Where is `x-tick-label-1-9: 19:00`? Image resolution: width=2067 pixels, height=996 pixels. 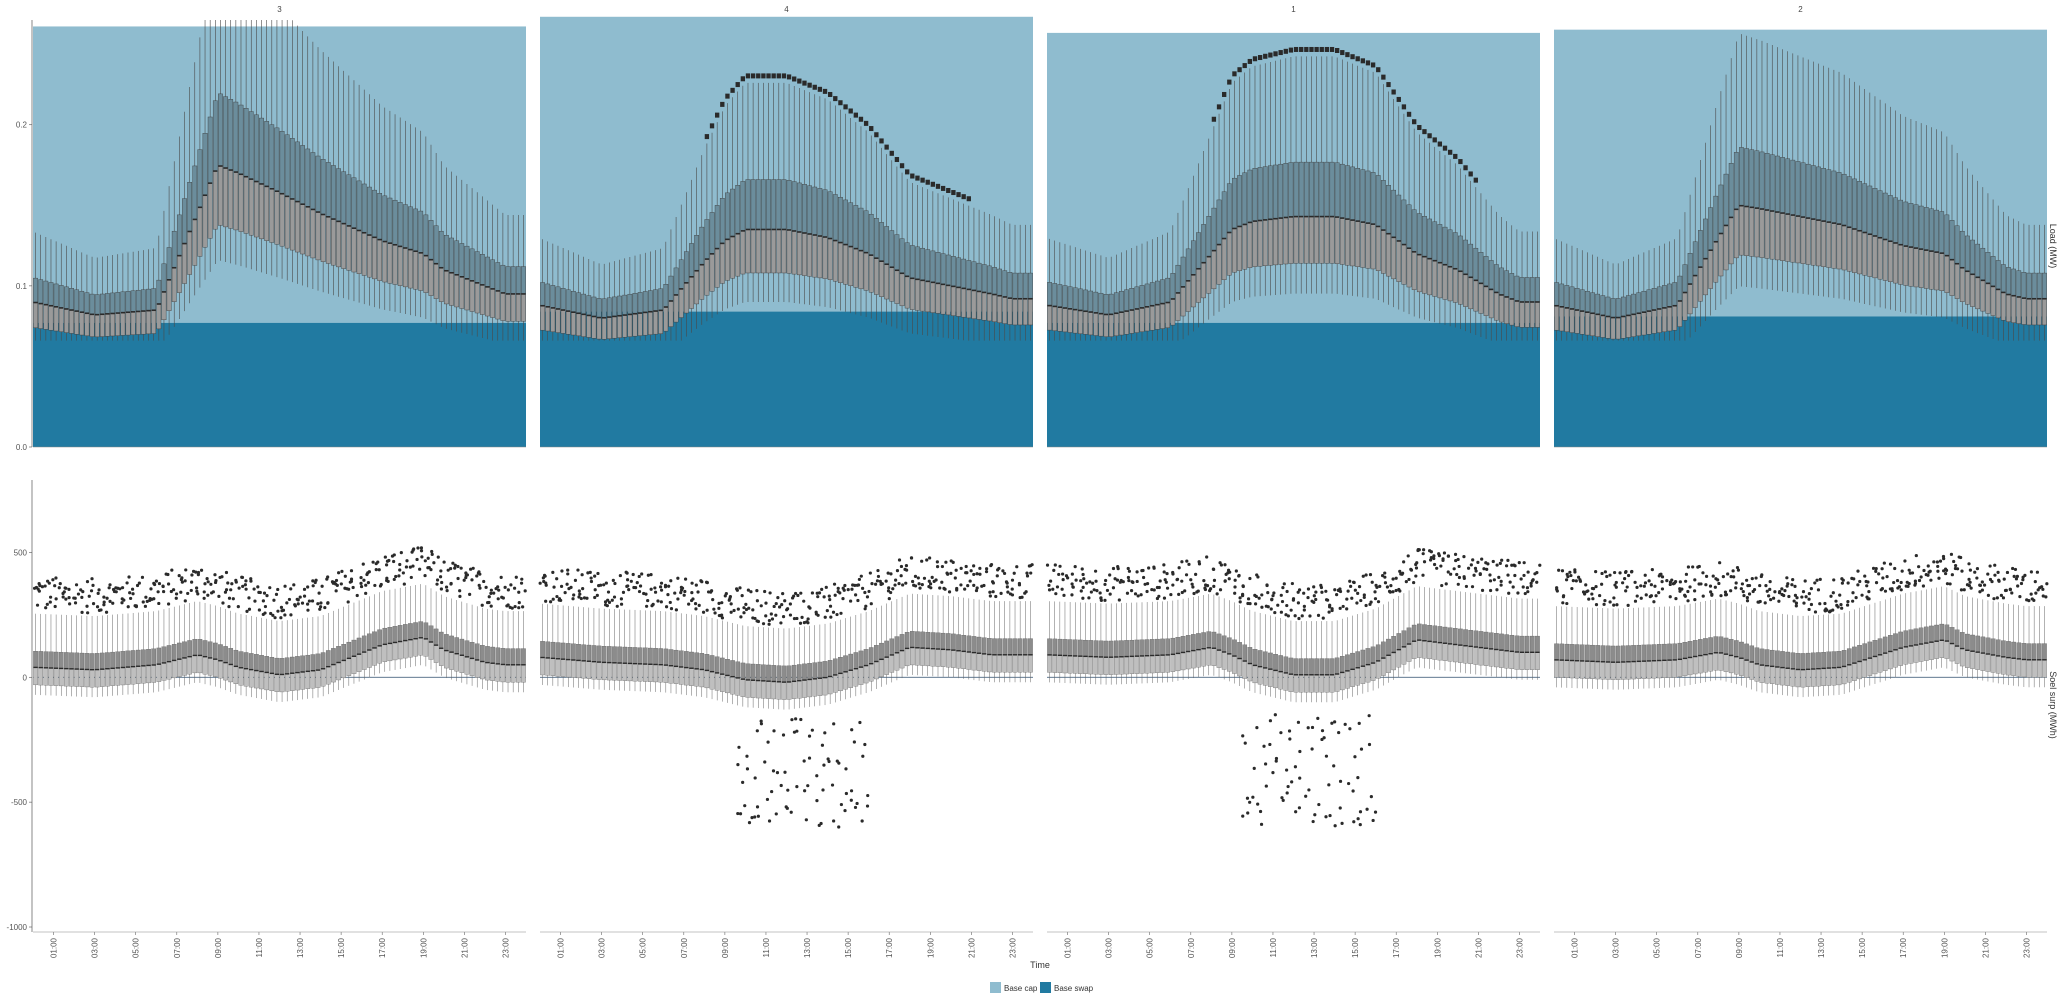
x-tick-label-1-9: 19:00 is located at coordinates (1437, 947).